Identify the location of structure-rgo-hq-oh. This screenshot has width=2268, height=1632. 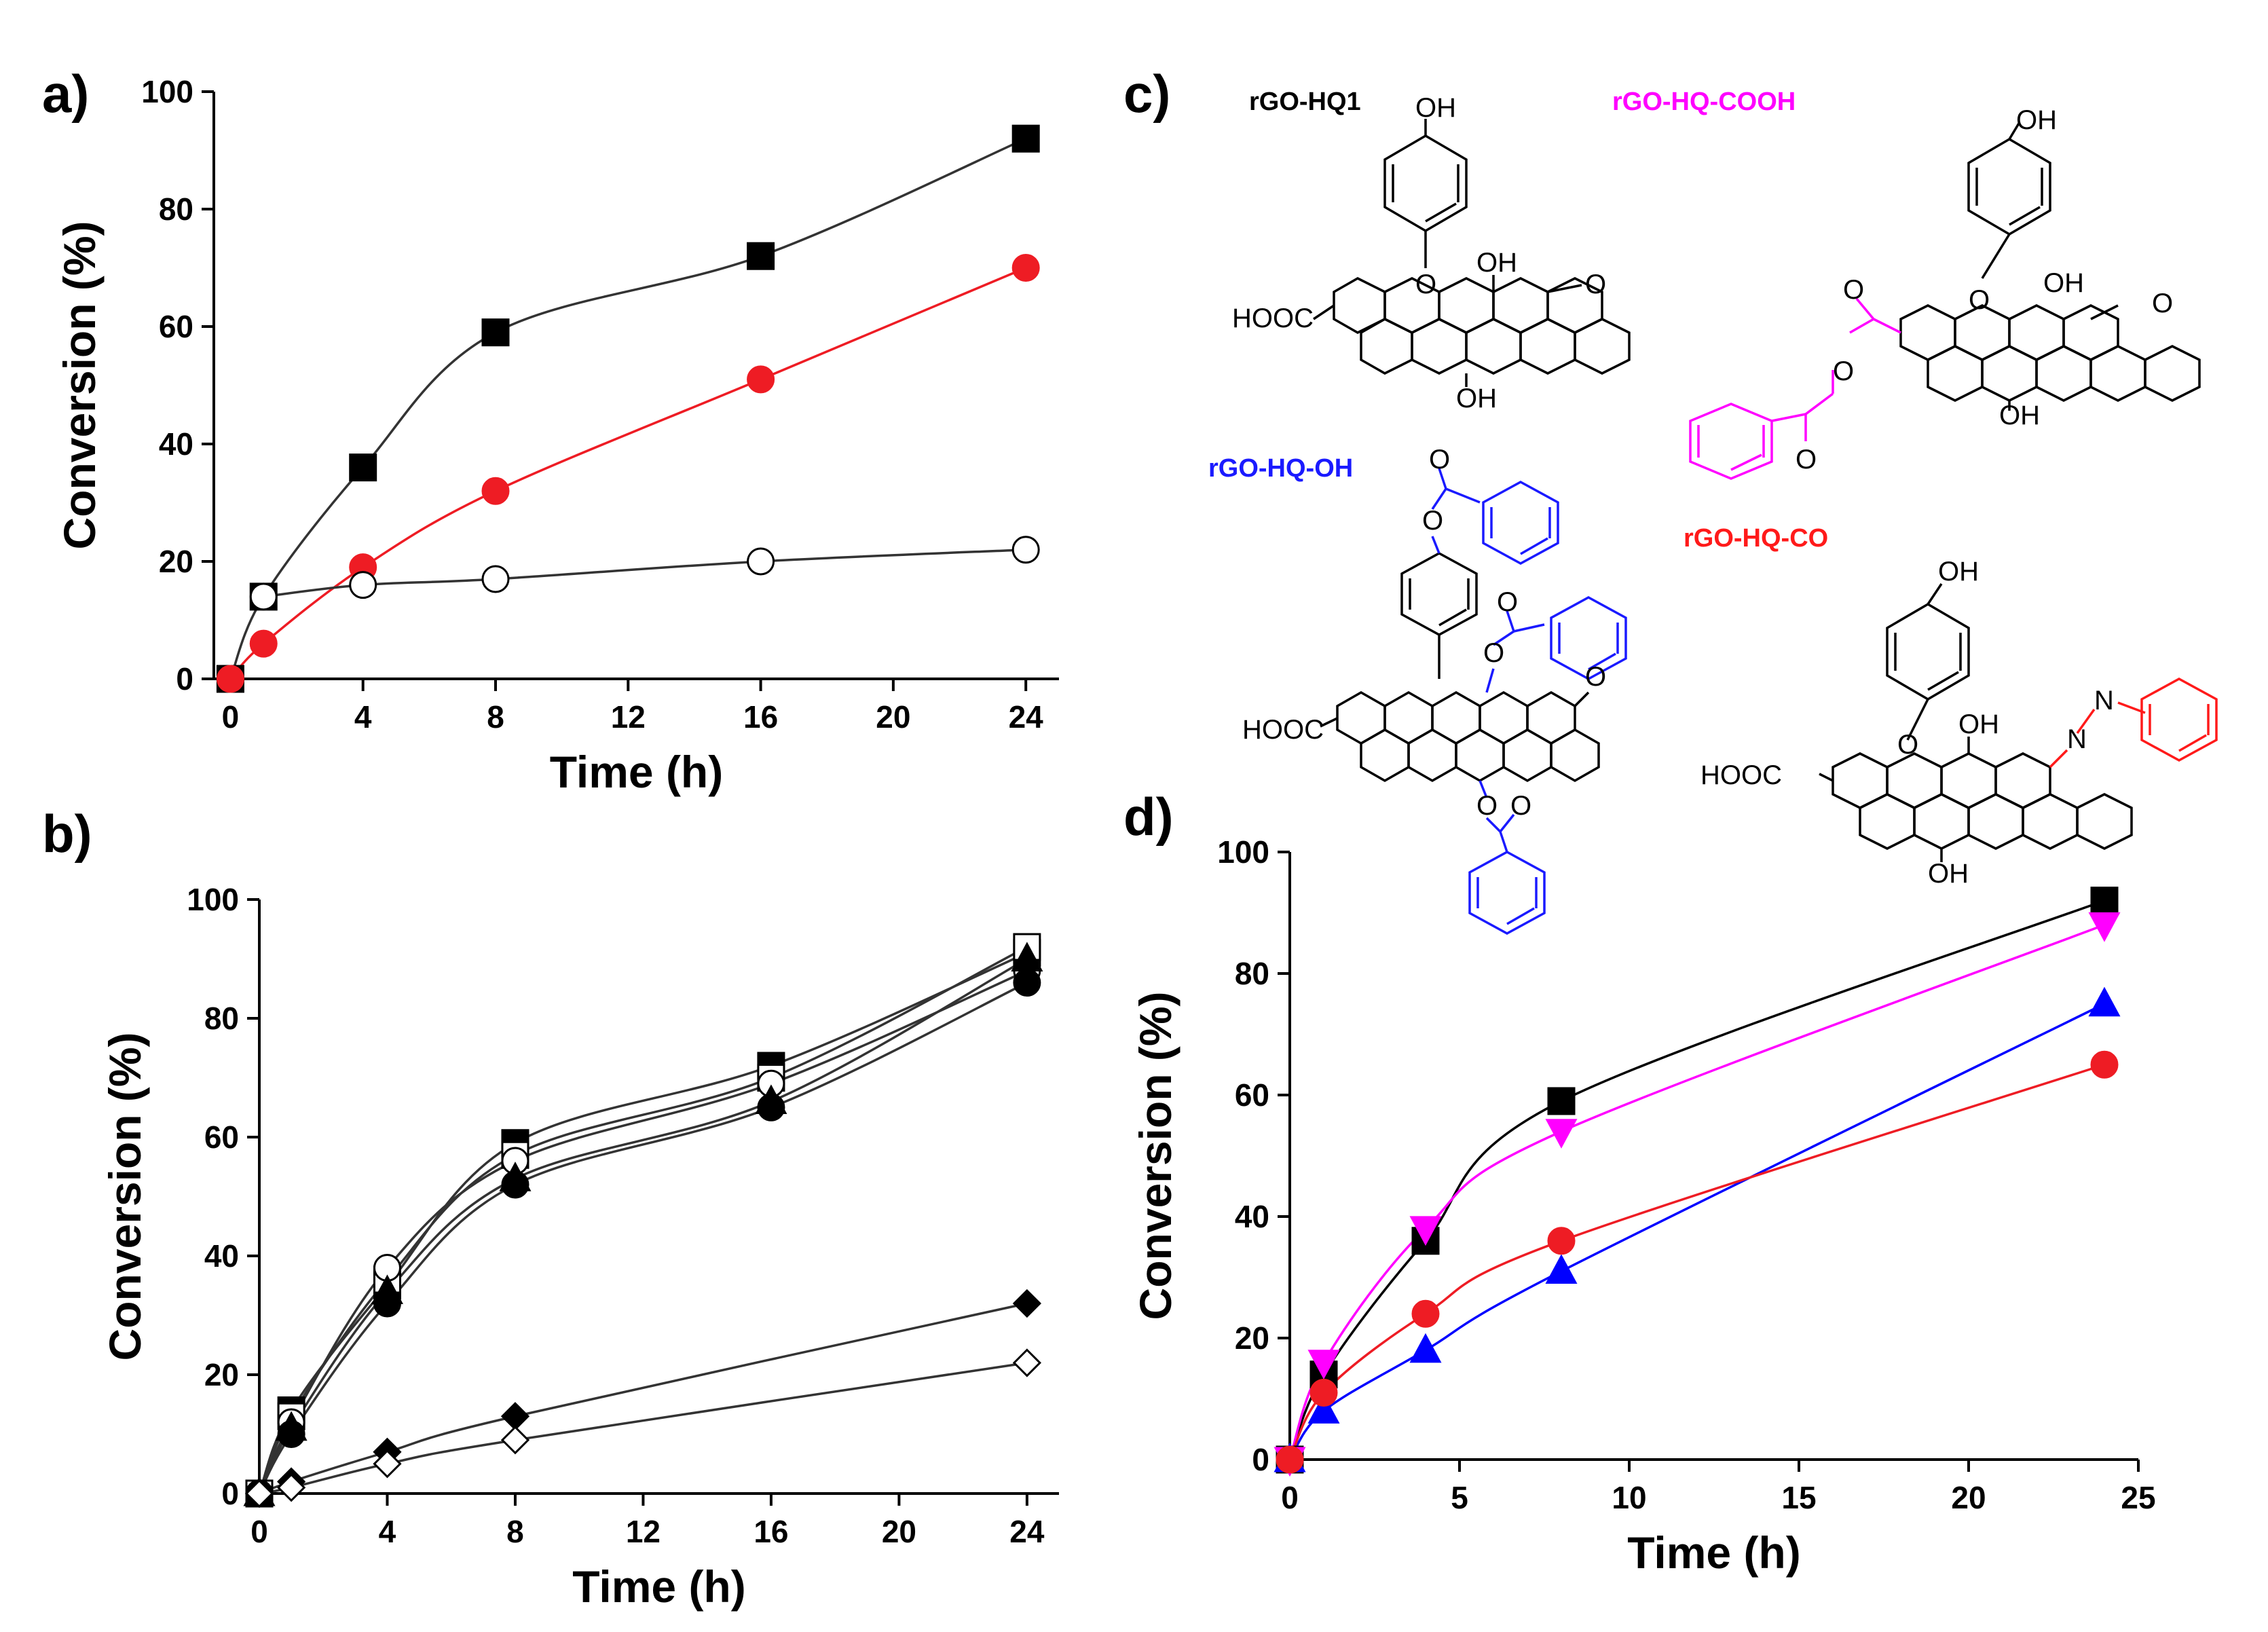
(1460, 667).